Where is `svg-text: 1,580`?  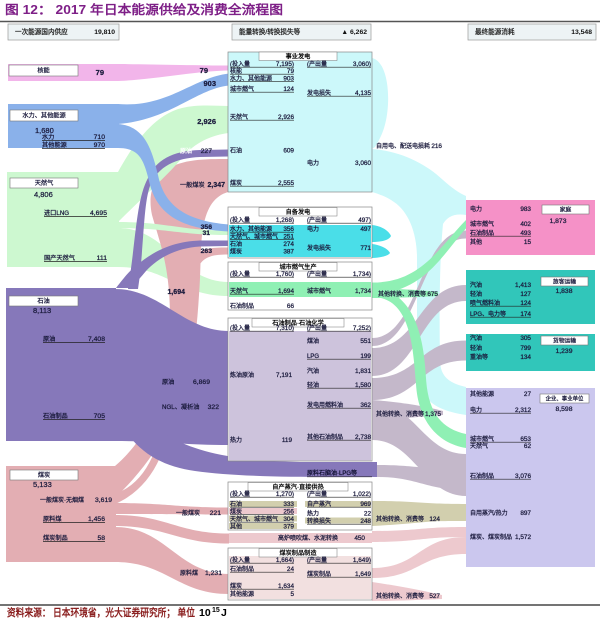
svg-text: 1,580 is located at coordinates (363, 385).